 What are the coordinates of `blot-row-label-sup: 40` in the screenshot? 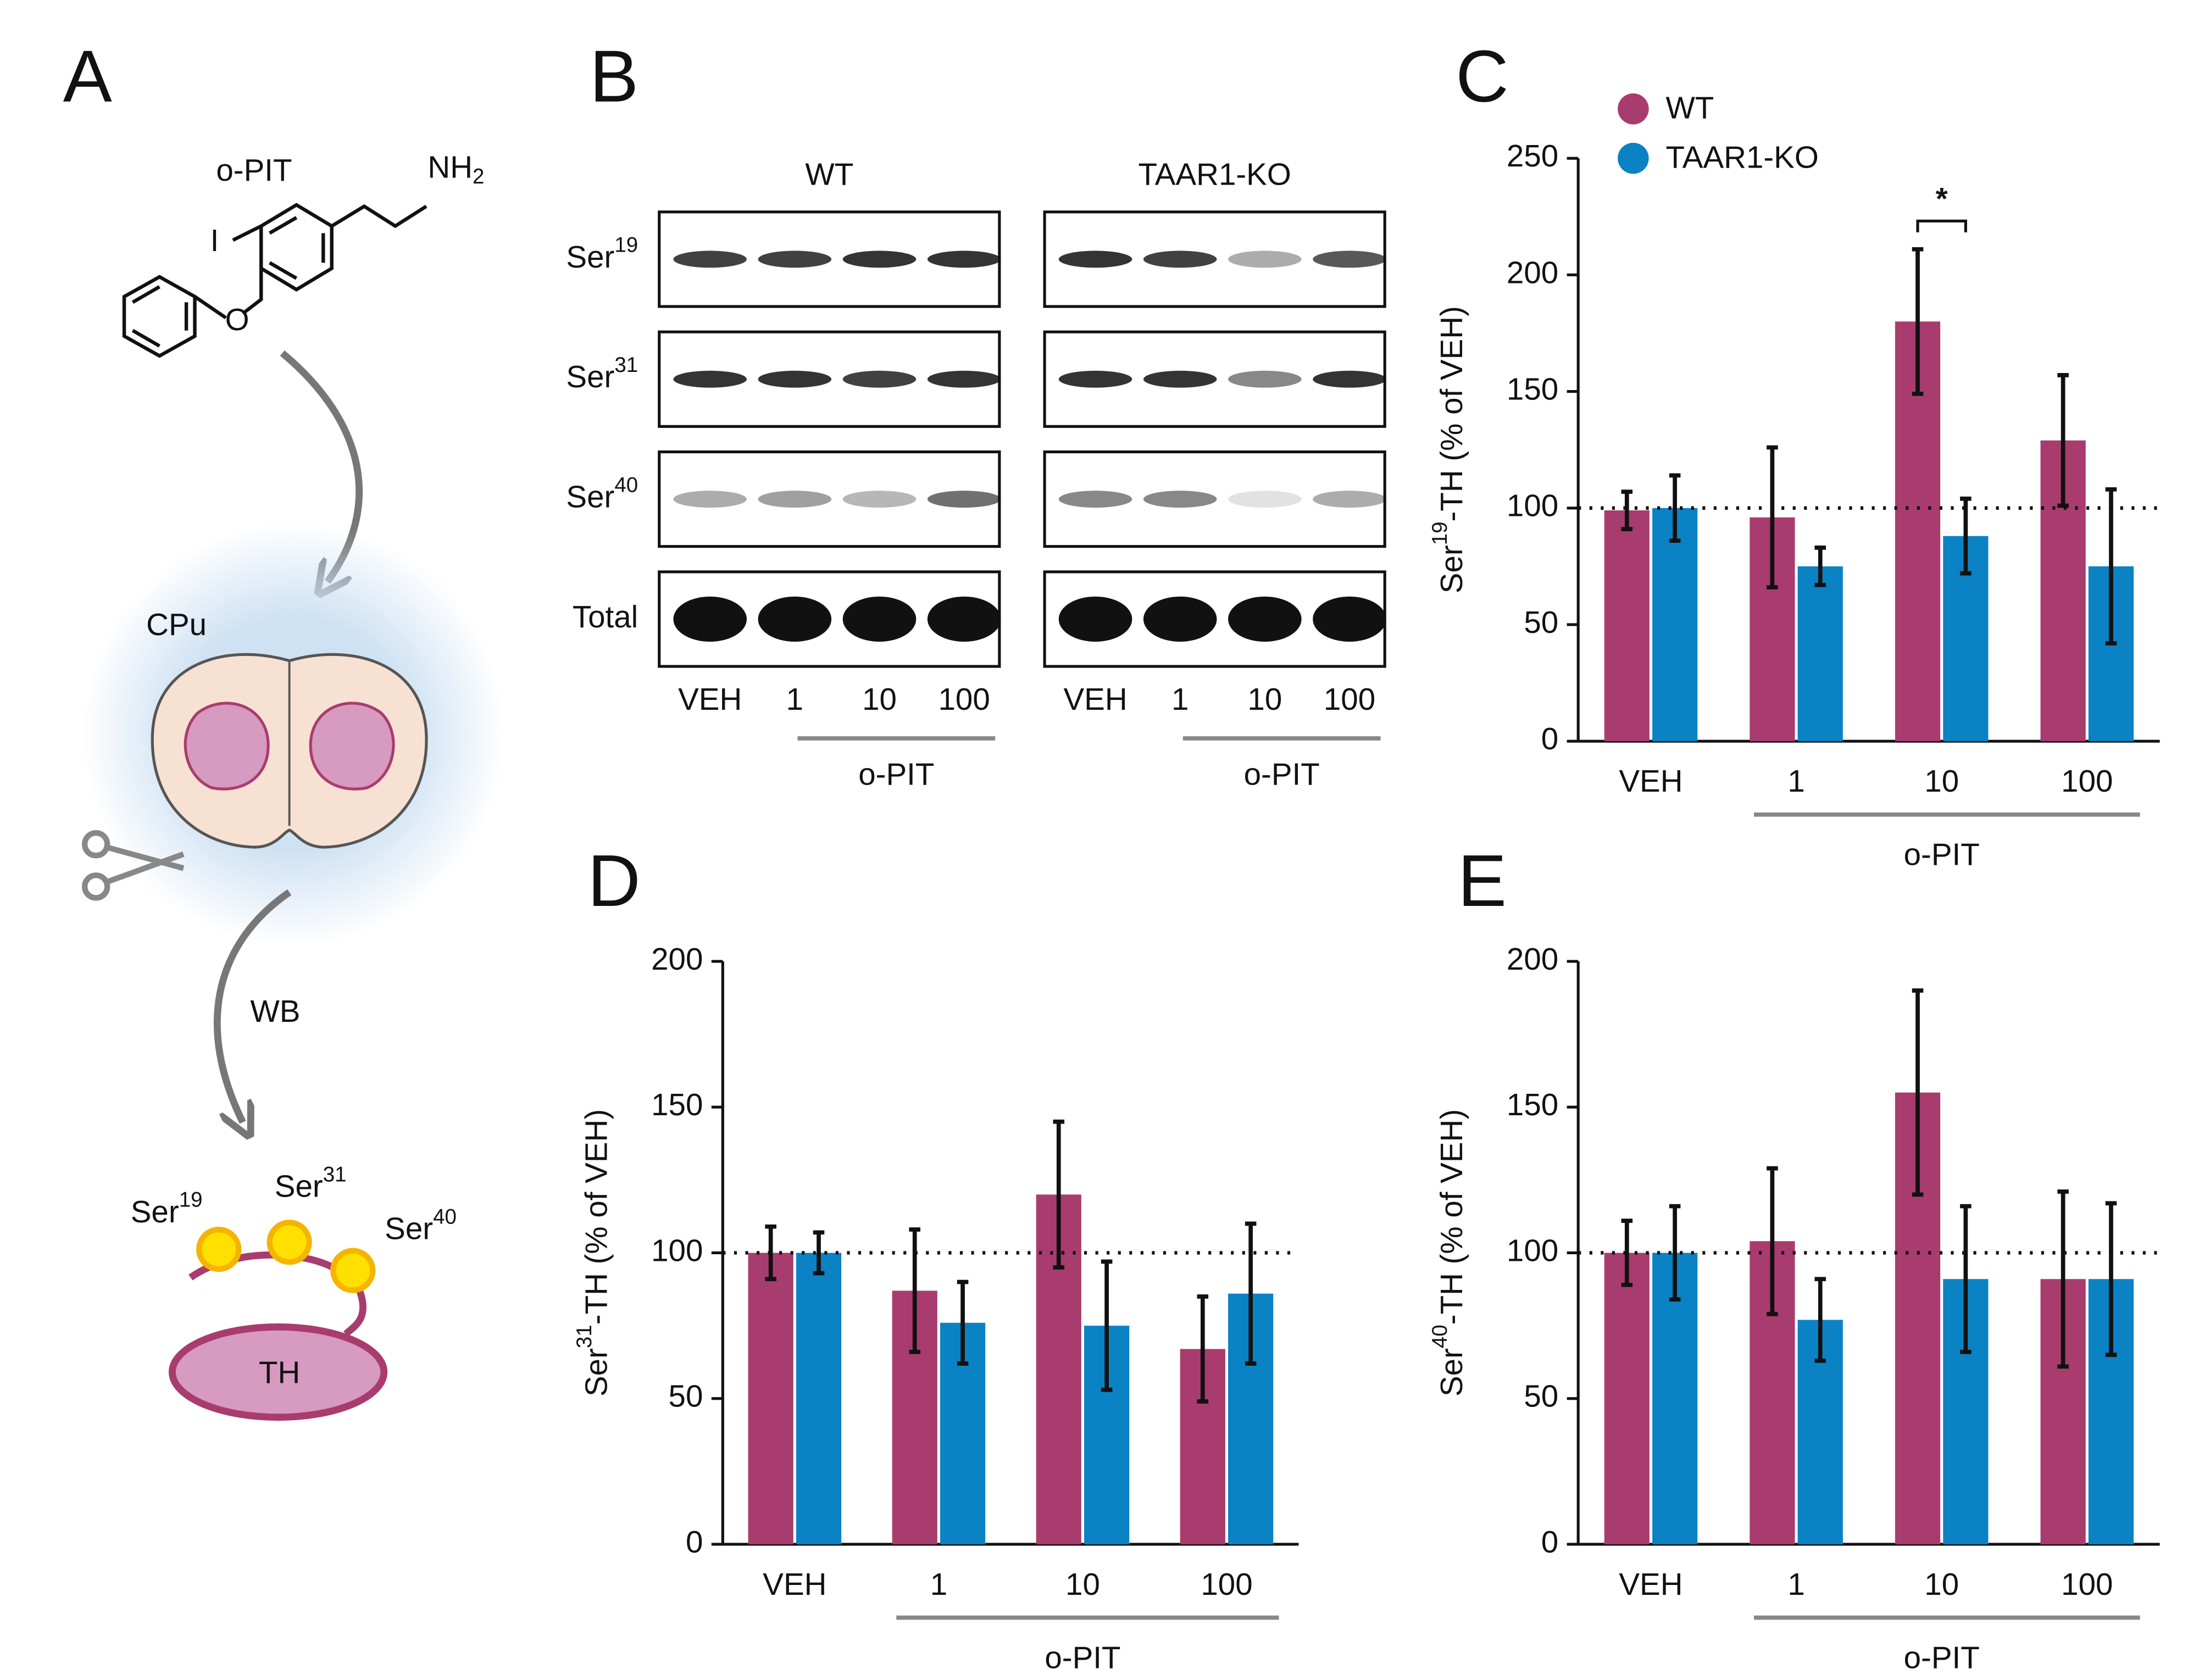 It's located at (626, 485).